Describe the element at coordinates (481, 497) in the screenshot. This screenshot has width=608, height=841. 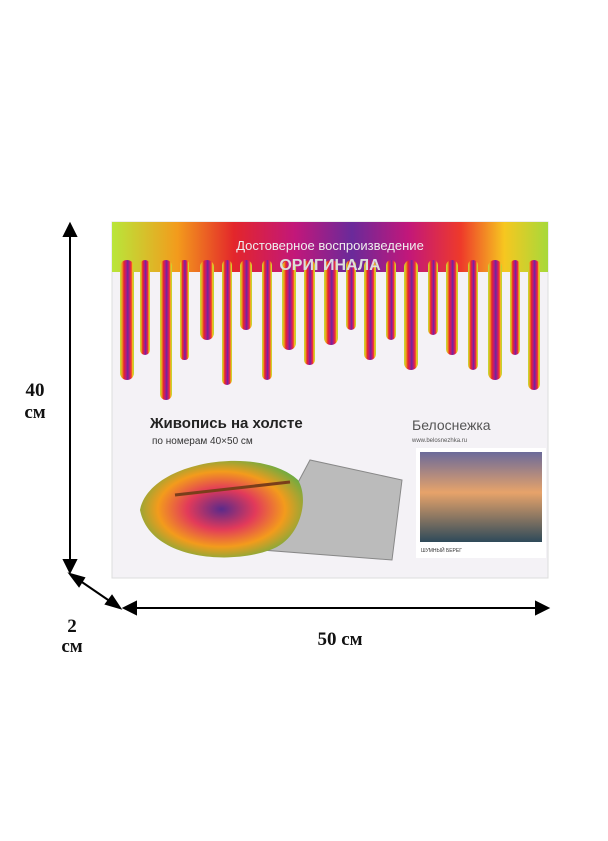
I see `picture` at that location.